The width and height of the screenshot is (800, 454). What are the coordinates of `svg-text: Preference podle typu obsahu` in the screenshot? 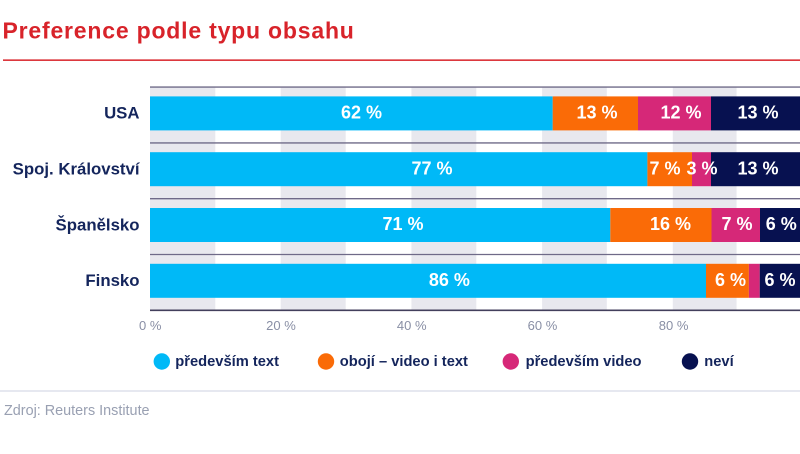 It's located at (179, 31).